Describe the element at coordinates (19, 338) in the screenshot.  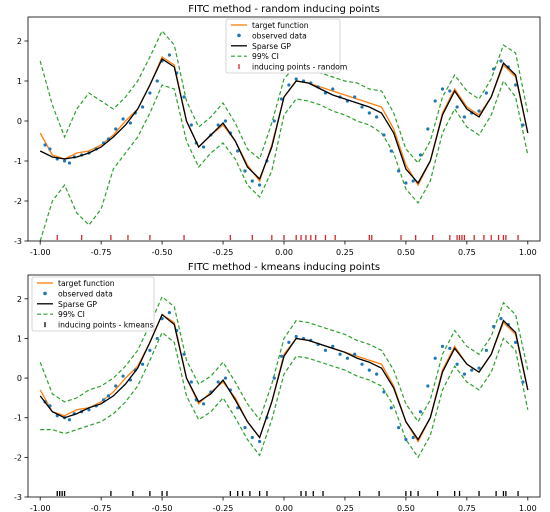
I see `y-tick-label: 1` at that location.